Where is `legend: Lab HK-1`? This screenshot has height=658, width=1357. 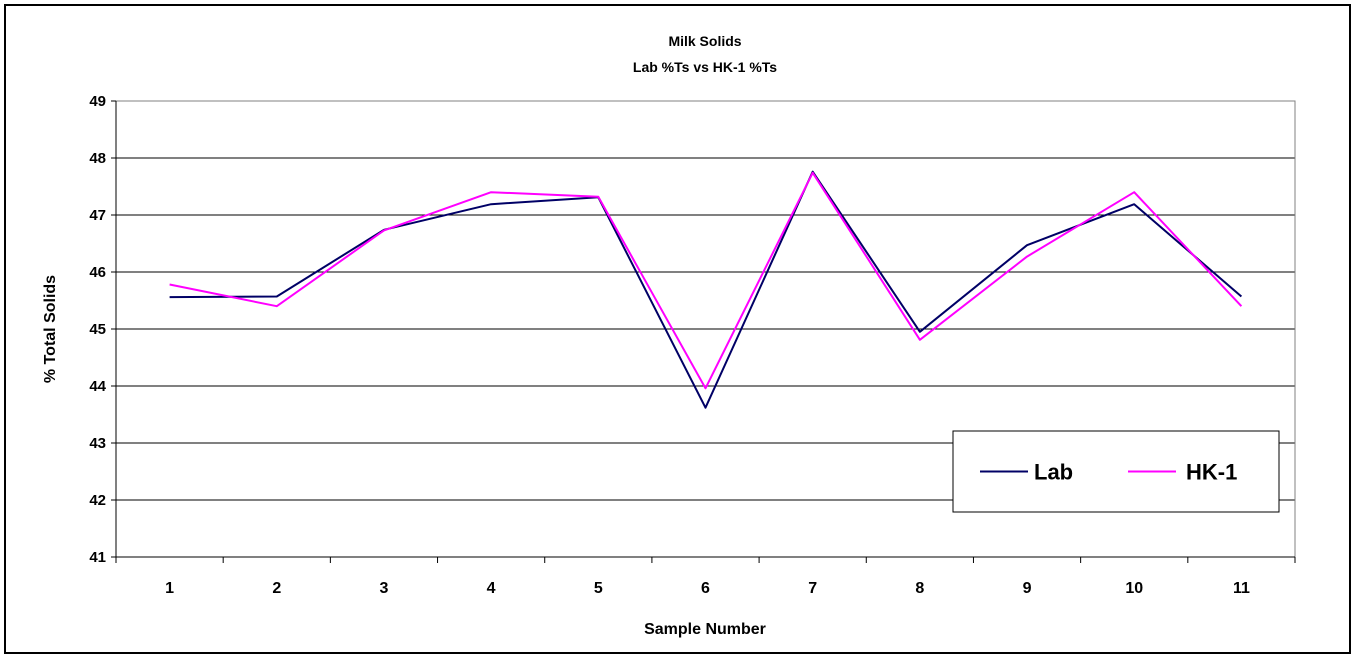 legend: Lab HK-1 is located at coordinates (1116, 471).